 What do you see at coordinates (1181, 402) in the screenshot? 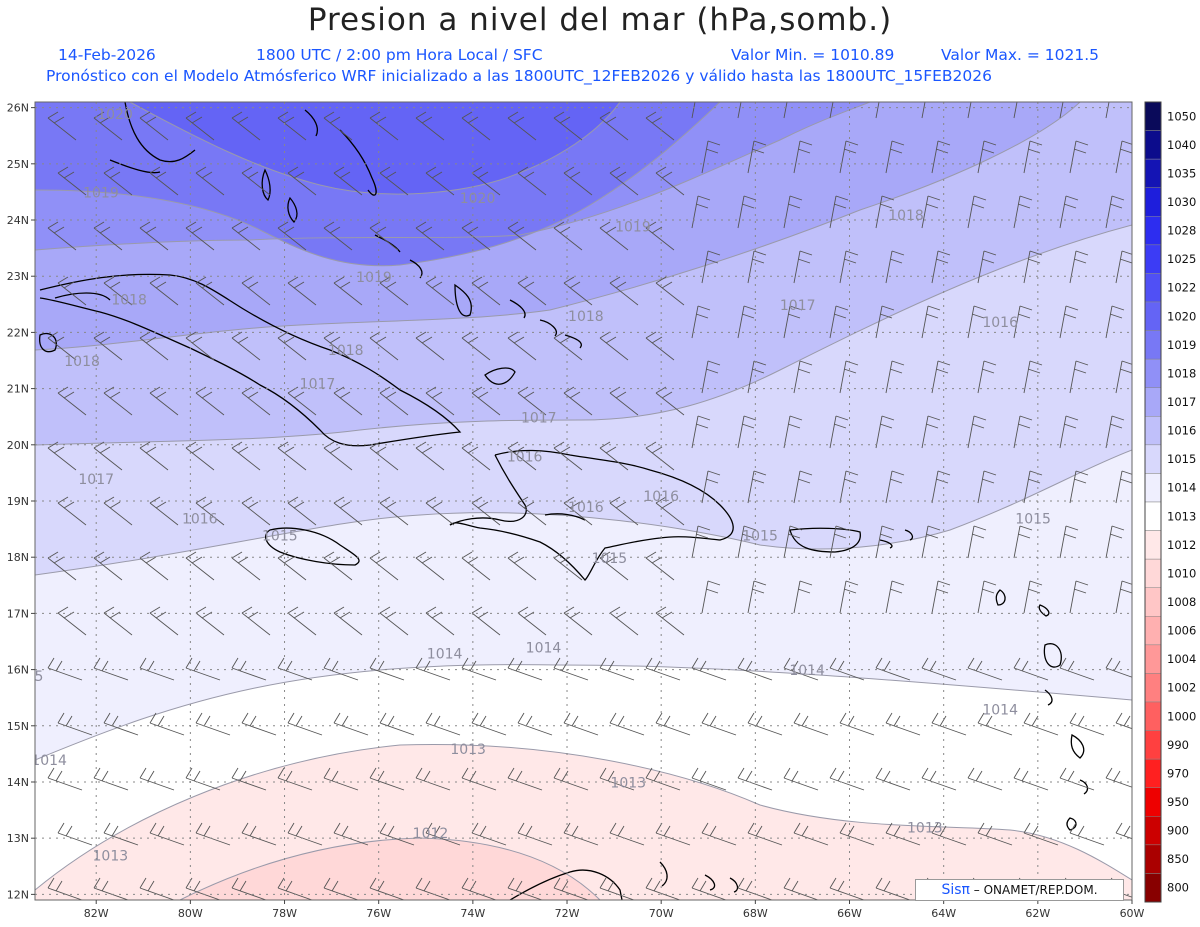
I see `colorbar-label: 1017` at bounding box center [1181, 402].